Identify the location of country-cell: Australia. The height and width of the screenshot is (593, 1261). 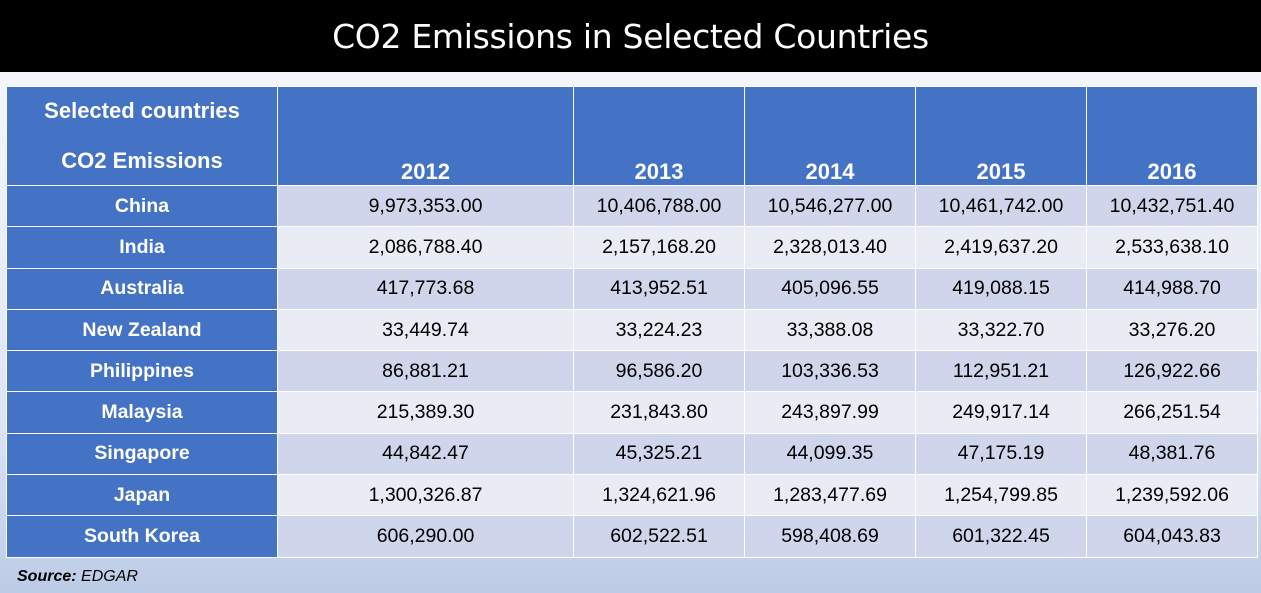
(142, 288).